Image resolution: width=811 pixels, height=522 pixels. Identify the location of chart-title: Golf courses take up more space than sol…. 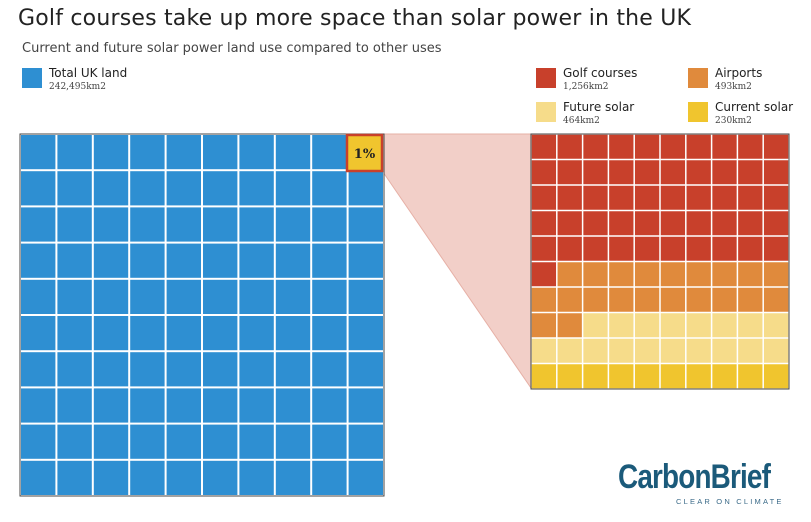
(355, 18).